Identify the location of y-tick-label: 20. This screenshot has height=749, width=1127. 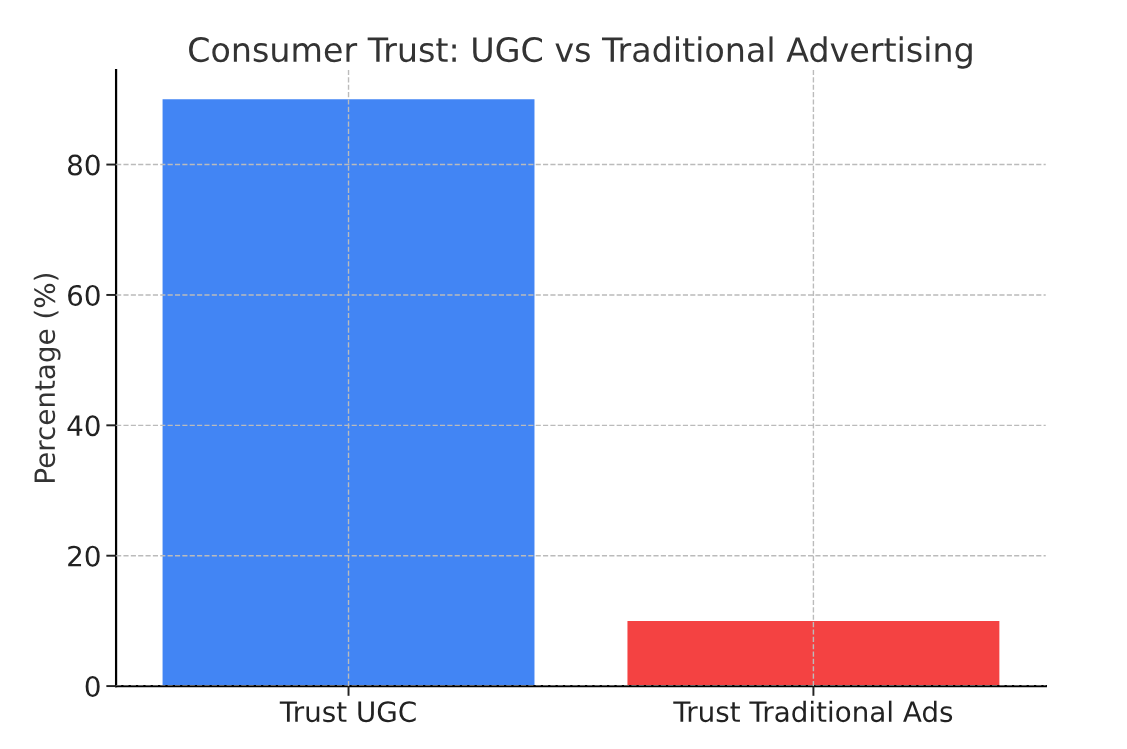
(84, 556).